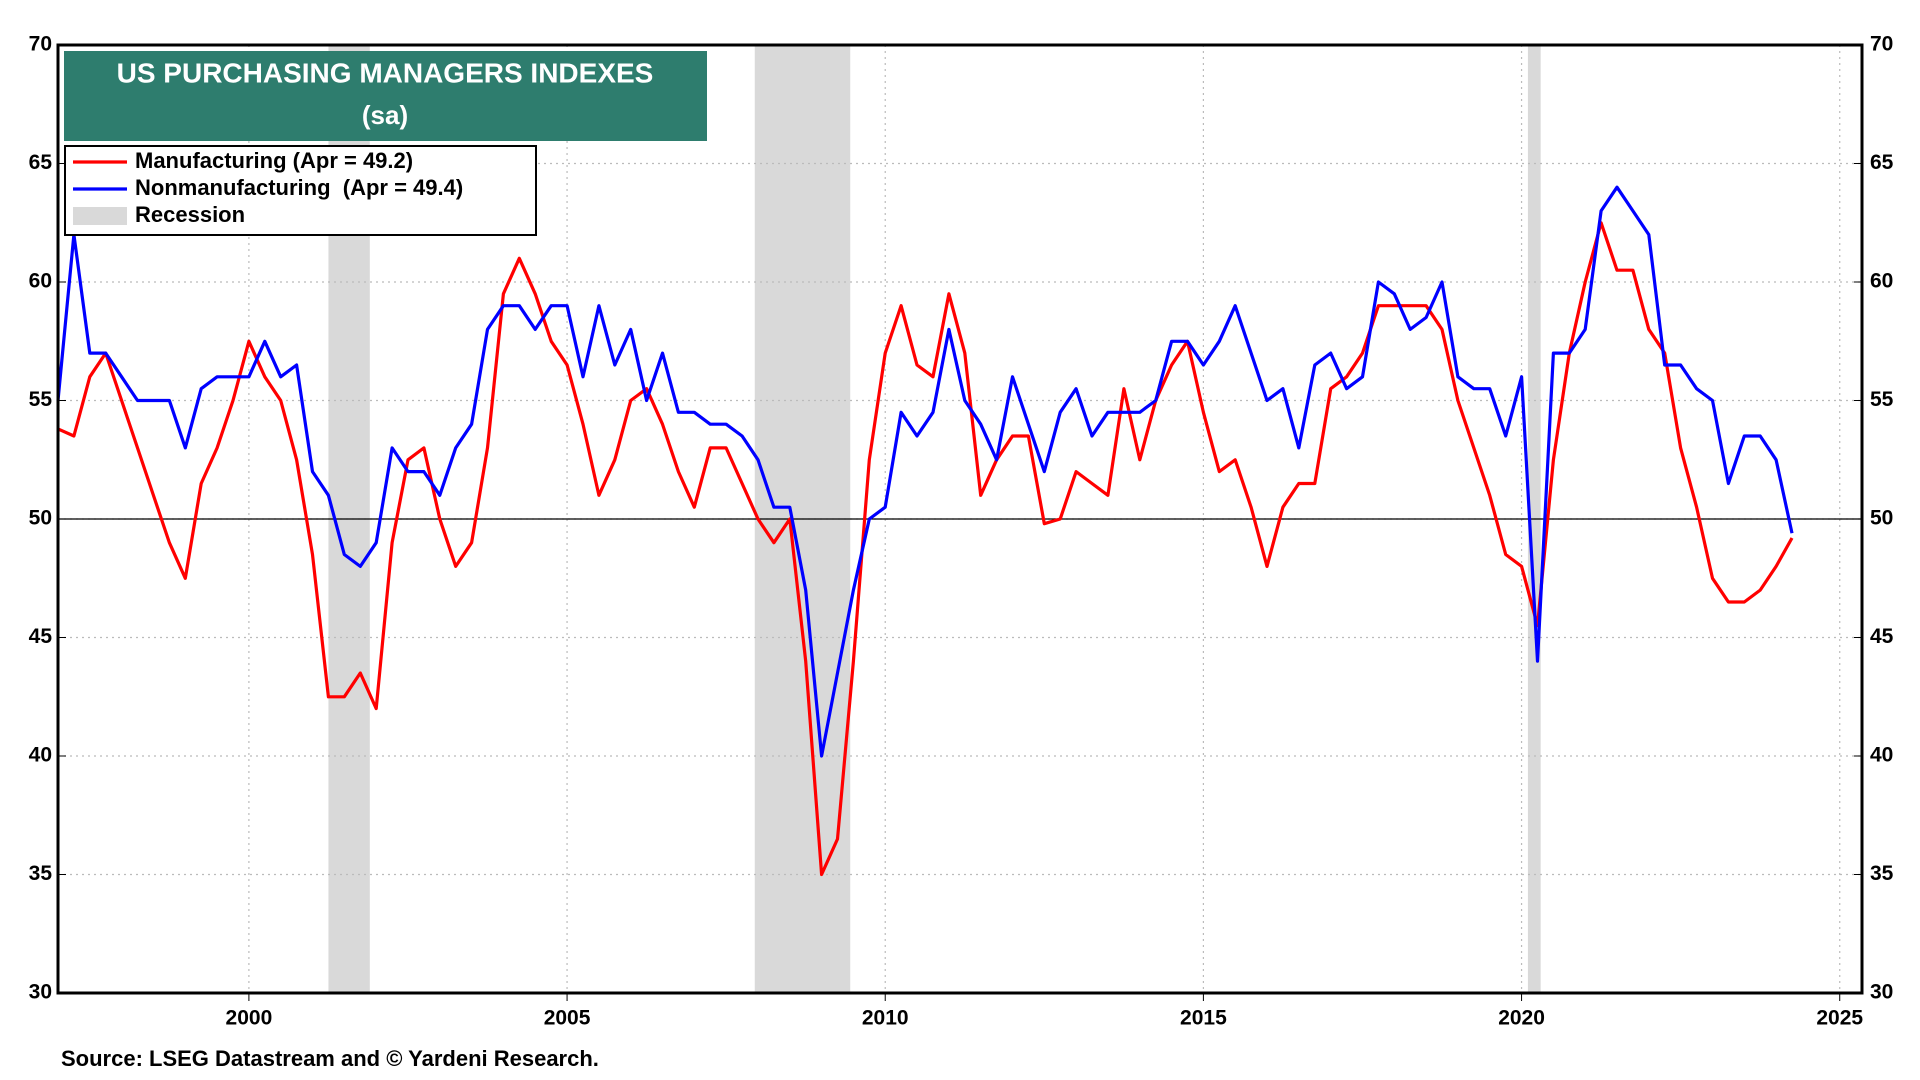 This screenshot has height=1080, width=1920. What do you see at coordinates (41, 636) in the screenshot?
I see `y-tick-label: 45` at bounding box center [41, 636].